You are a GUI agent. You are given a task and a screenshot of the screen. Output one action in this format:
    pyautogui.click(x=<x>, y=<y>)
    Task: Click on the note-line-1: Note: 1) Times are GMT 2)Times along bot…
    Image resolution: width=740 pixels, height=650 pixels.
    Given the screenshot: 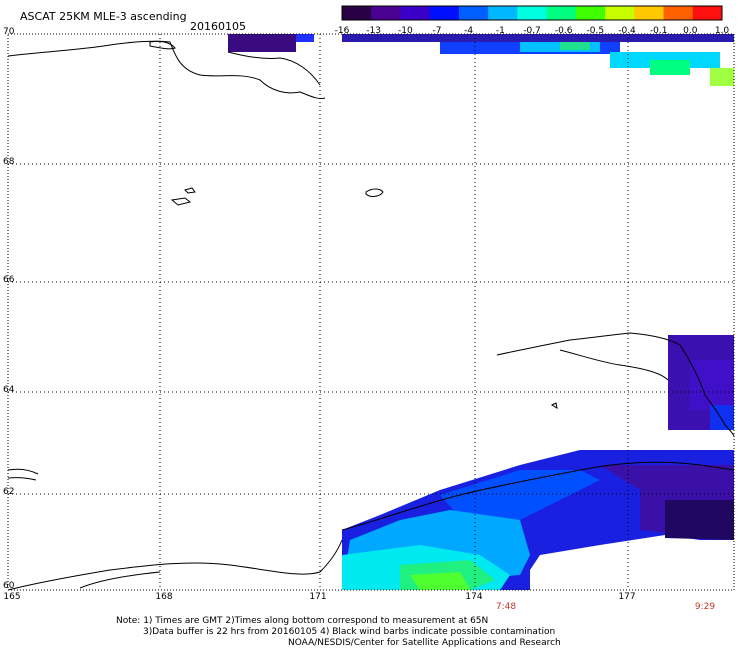 What is the action you would take?
    pyautogui.click(x=302, y=621)
    